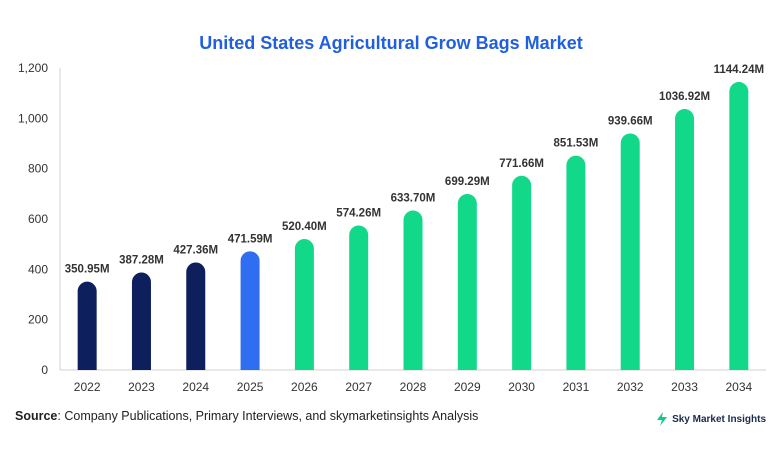  Describe the element at coordinates (738, 387) in the screenshot. I see `x-tick-label: 2034` at that location.